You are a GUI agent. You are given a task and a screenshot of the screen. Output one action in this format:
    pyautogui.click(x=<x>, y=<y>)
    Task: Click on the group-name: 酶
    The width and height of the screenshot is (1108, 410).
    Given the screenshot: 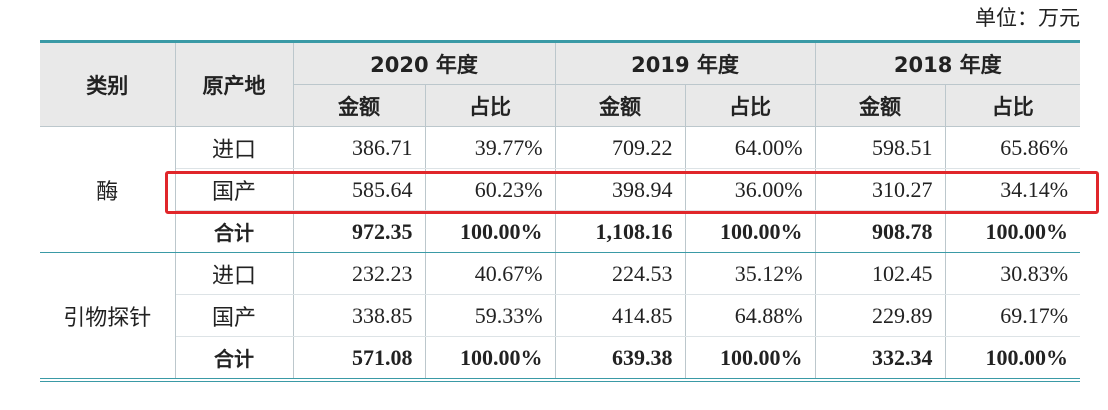 What is the action you would take?
    pyautogui.click(x=108, y=189)
    